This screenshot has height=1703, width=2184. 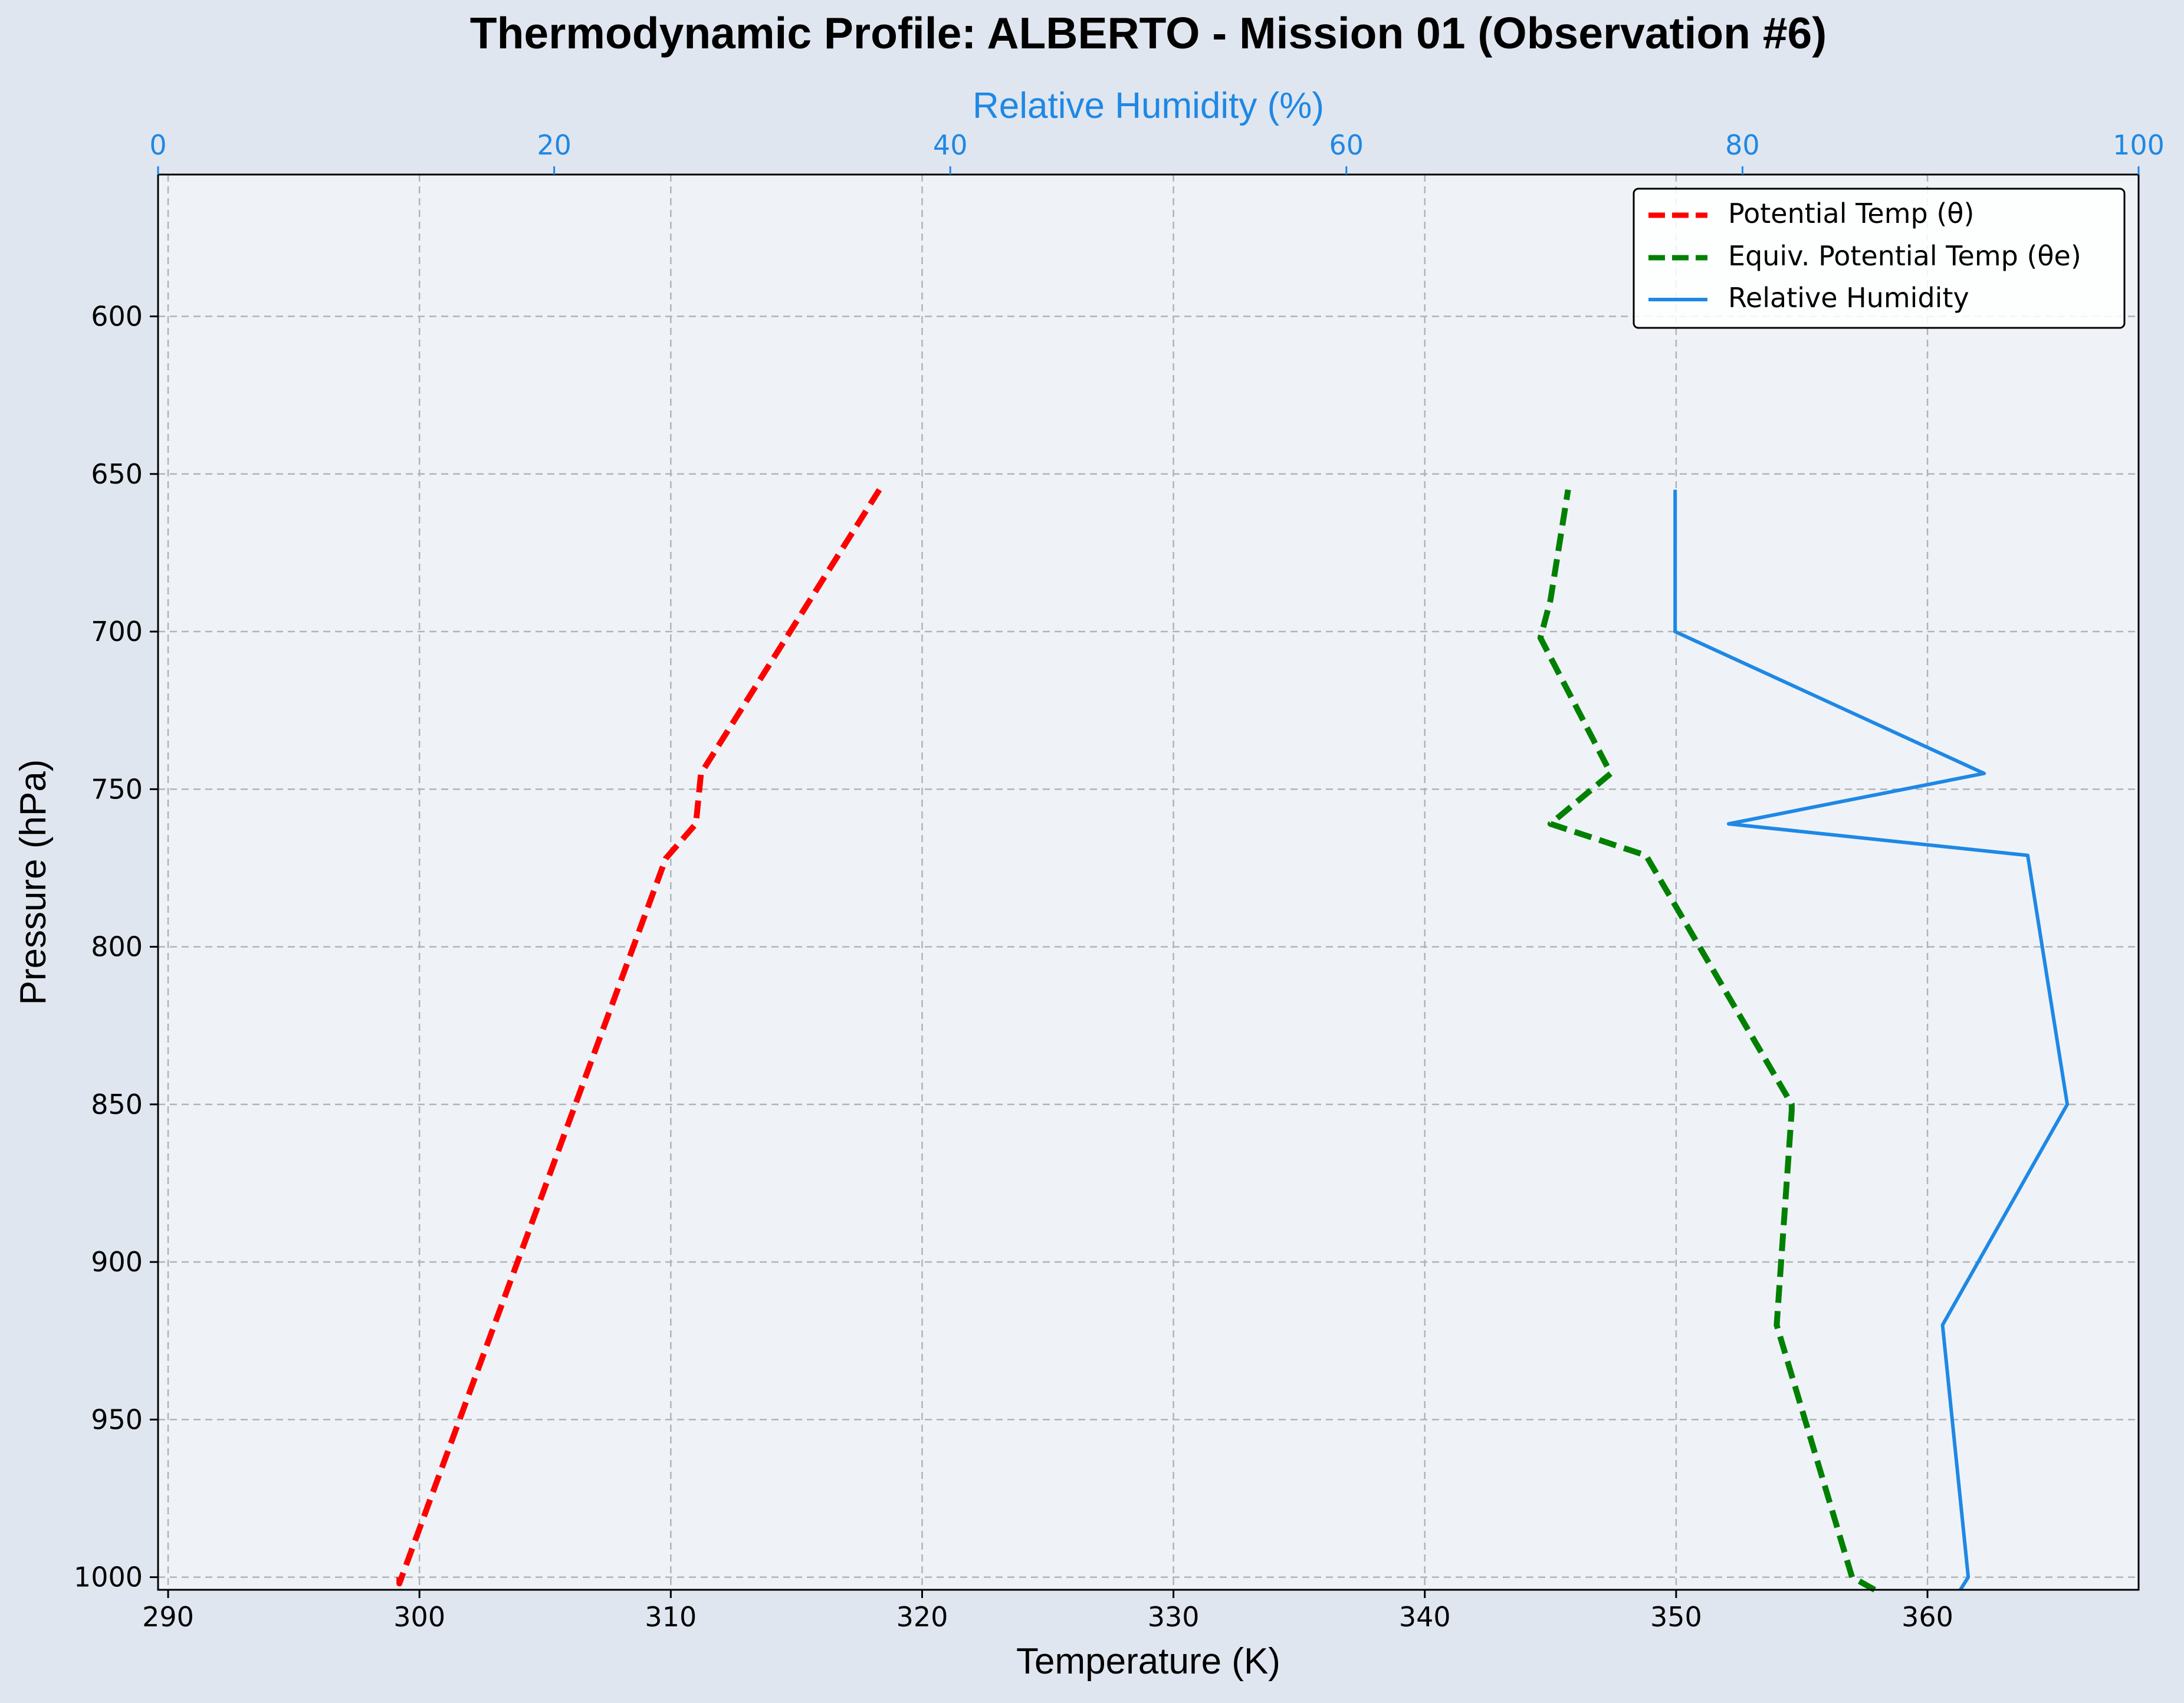 What do you see at coordinates (157, 145) in the screenshot?
I see `top-tick-label: 0` at bounding box center [157, 145].